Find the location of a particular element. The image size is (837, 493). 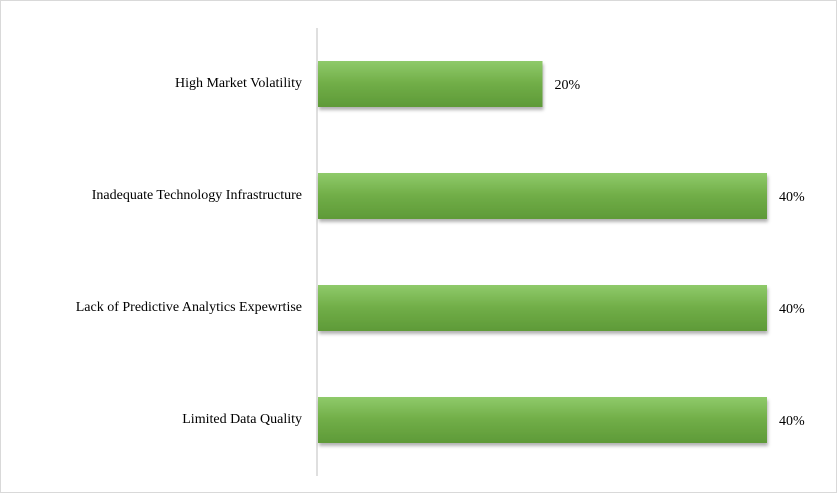

y-tick-label: Inadequate Technology Infrastructure is located at coordinates (197, 195).